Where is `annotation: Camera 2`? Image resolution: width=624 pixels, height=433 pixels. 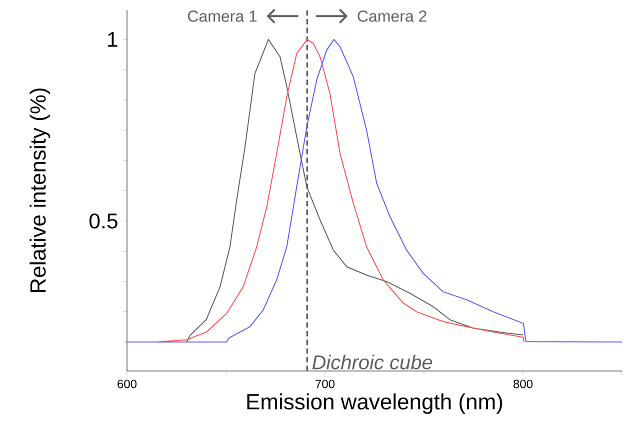 annotation: Camera 2 is located at coordinates (392, 16).